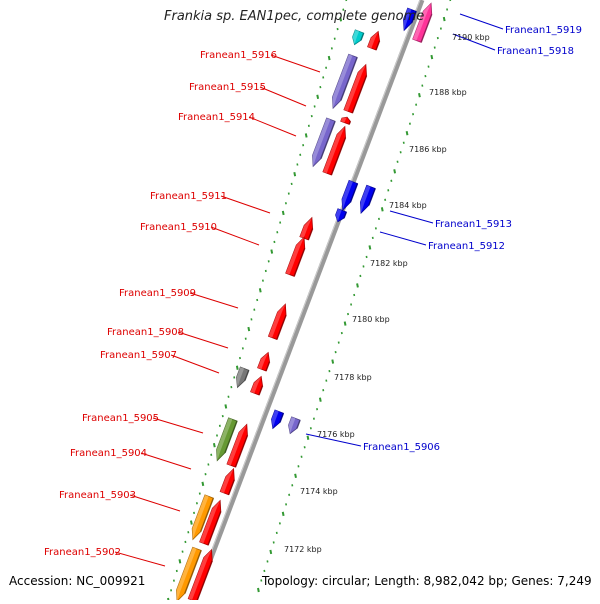  I want to click on label-Franean1_5919: Franean1_5919, so click(543, 30).